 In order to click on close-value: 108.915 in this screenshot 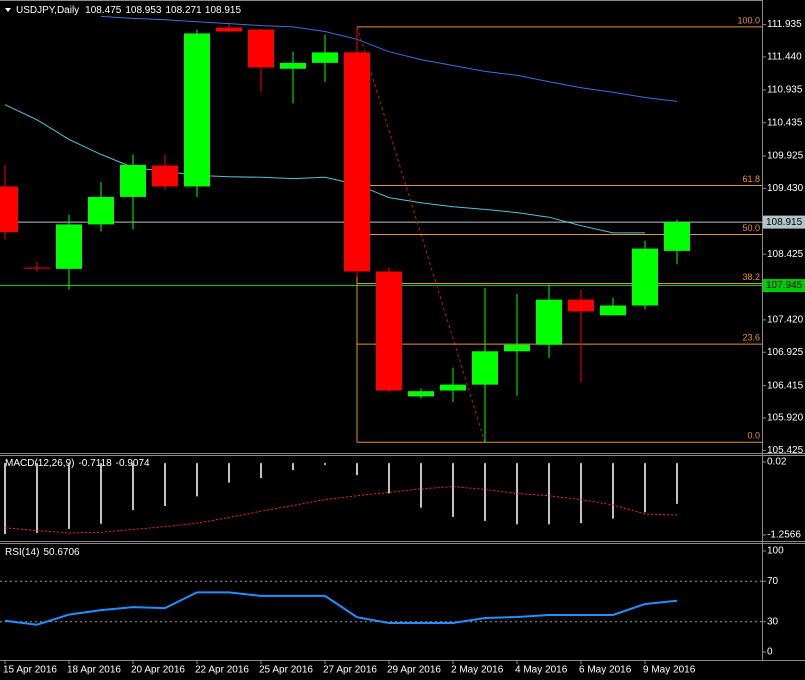, I will do `click(223, 10)`.